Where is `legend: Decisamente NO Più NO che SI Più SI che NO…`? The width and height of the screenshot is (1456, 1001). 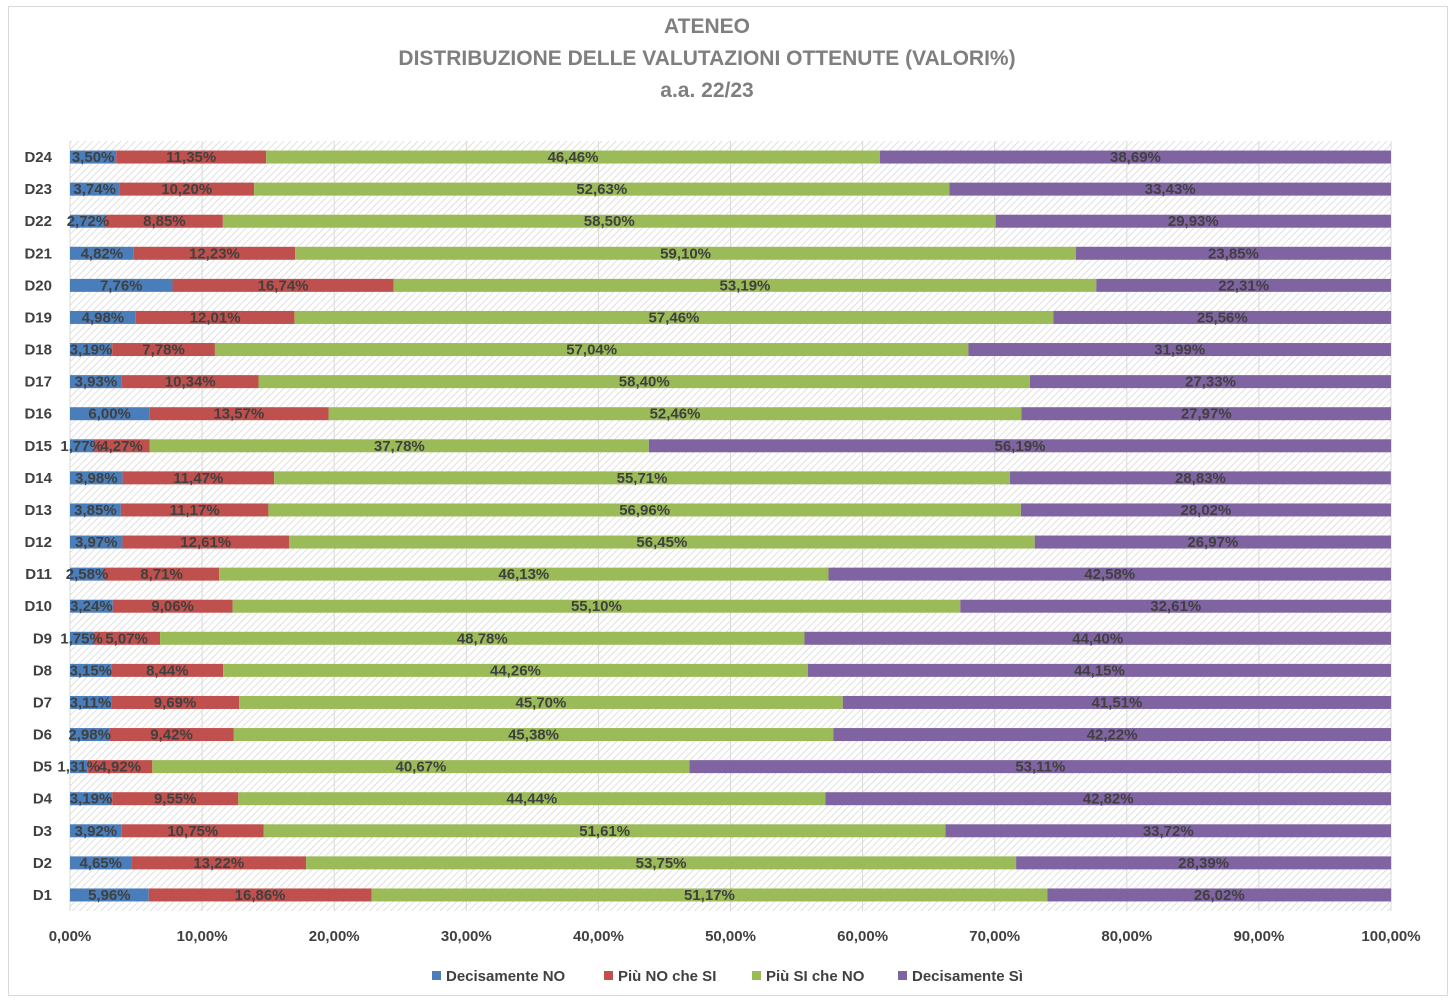 legend: Decisamente NO Più NO che SI Più SI che NO… is located at coordinates (727, 976).